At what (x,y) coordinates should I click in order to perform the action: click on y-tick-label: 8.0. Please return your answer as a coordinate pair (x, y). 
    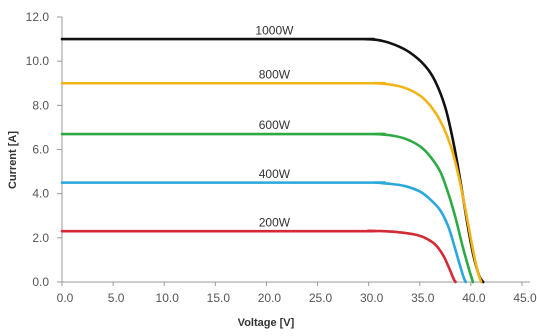
    Looking at the image, I should click on (40, 105).